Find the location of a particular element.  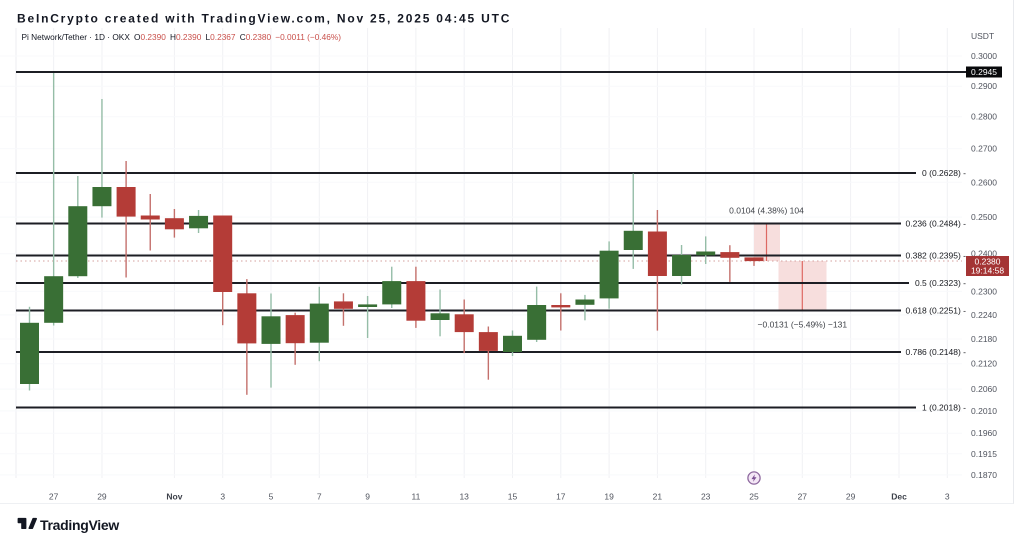

svg-text: 1 (0.2018) - is located at coordinates (944, 407).